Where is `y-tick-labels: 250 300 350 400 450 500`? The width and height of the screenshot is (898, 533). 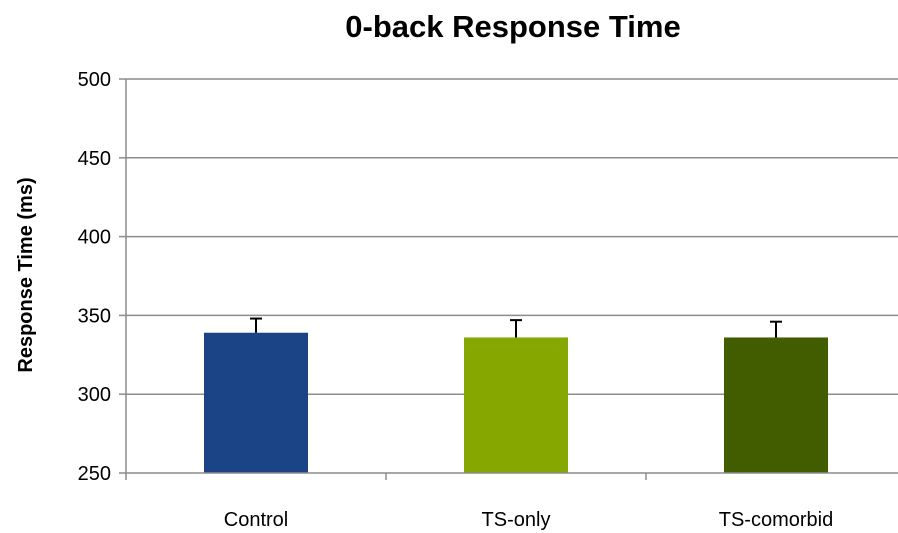 y-tick-labels: 250 300 350 400 450 500 is located at coordinates (102, 277).